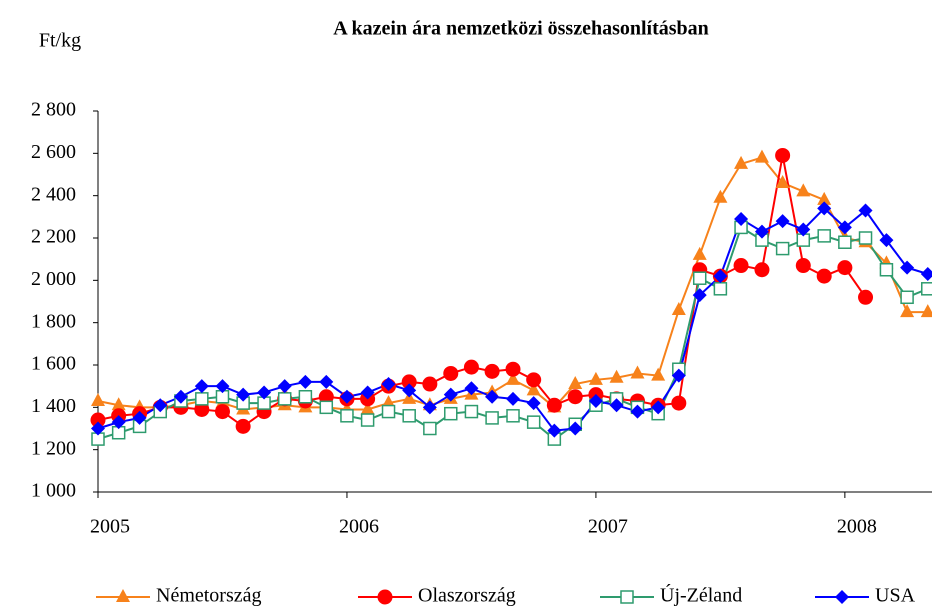 Image resolution: width=932 pixels, height=611 pixels. Describe the element at coordinates (53, 279) in the screenshot. I see `y-tick-label: 2 000` at that location.